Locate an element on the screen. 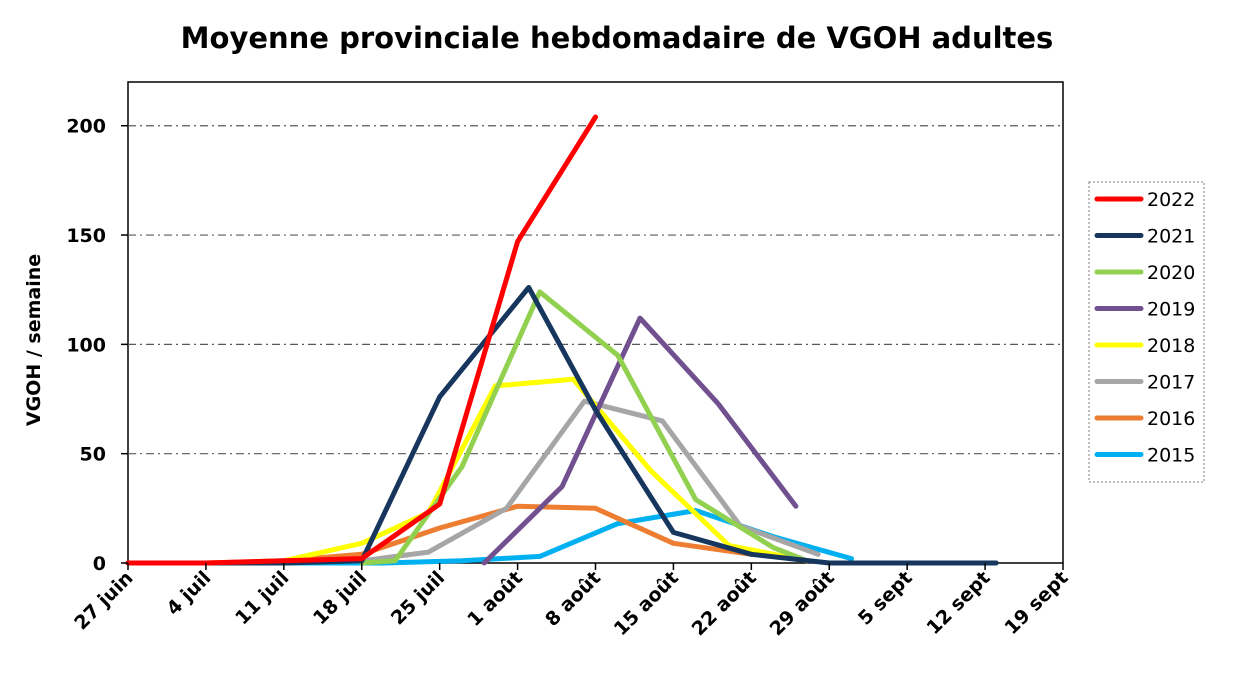 This screenshot has height=676, width=1234. legend-label-2015: 2015 is located at coordinates (1171, 456).